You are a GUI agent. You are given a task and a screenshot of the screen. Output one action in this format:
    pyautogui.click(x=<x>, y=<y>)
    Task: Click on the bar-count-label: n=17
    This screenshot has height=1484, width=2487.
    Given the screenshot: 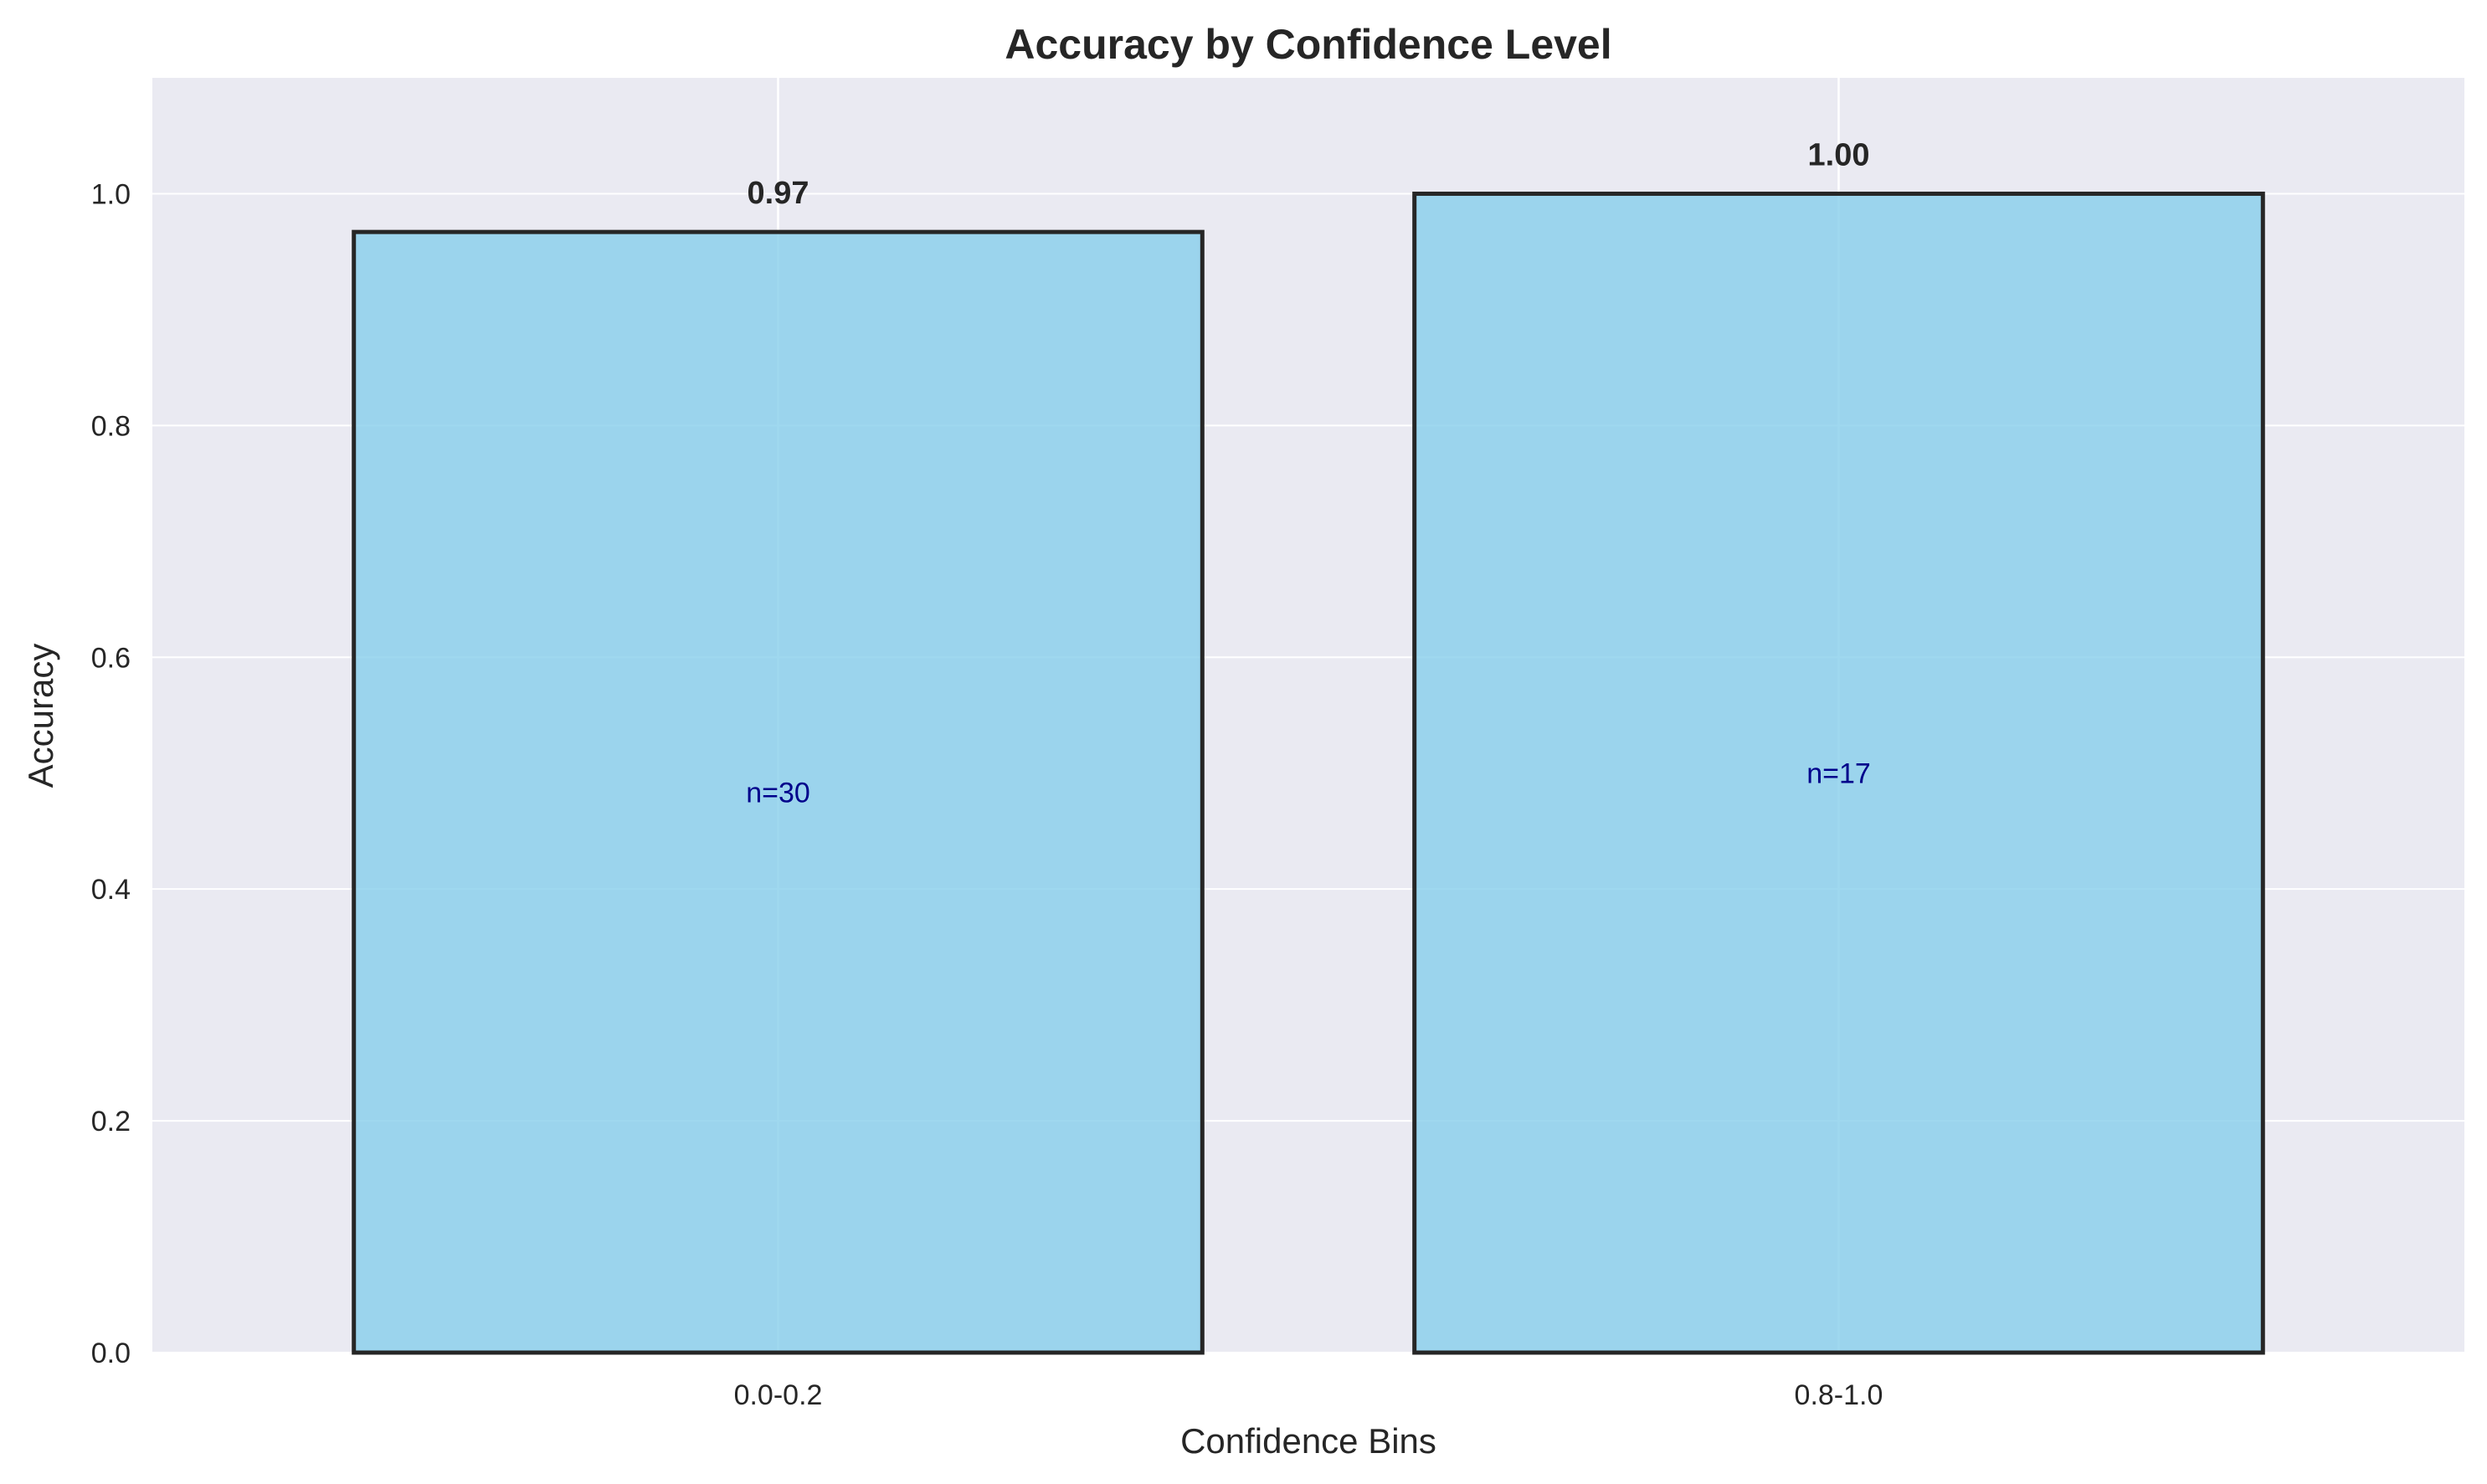 What is the action you would take?
    pyautogui.click(x=1838, y=774)
    